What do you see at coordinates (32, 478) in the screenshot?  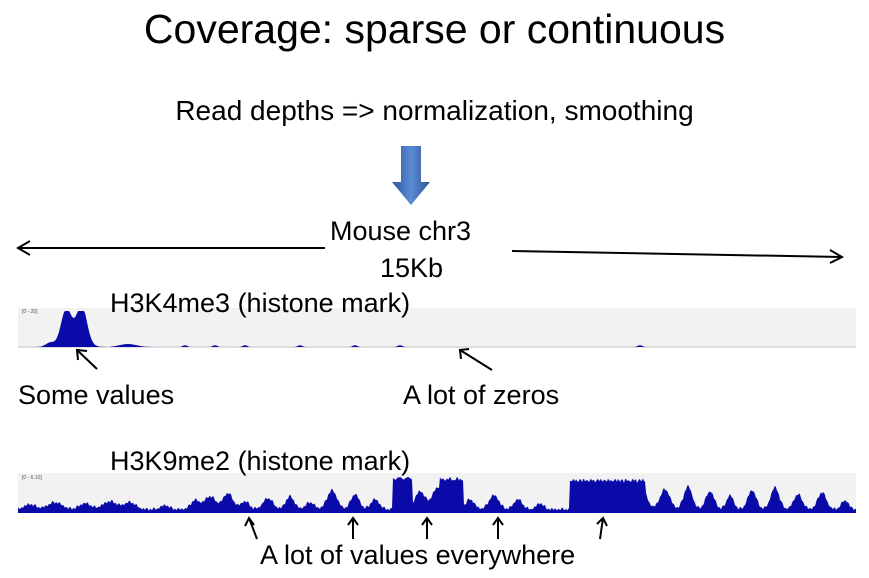 I see `track2-range: [0 - 6.10]` at bounding box center [32, 478].